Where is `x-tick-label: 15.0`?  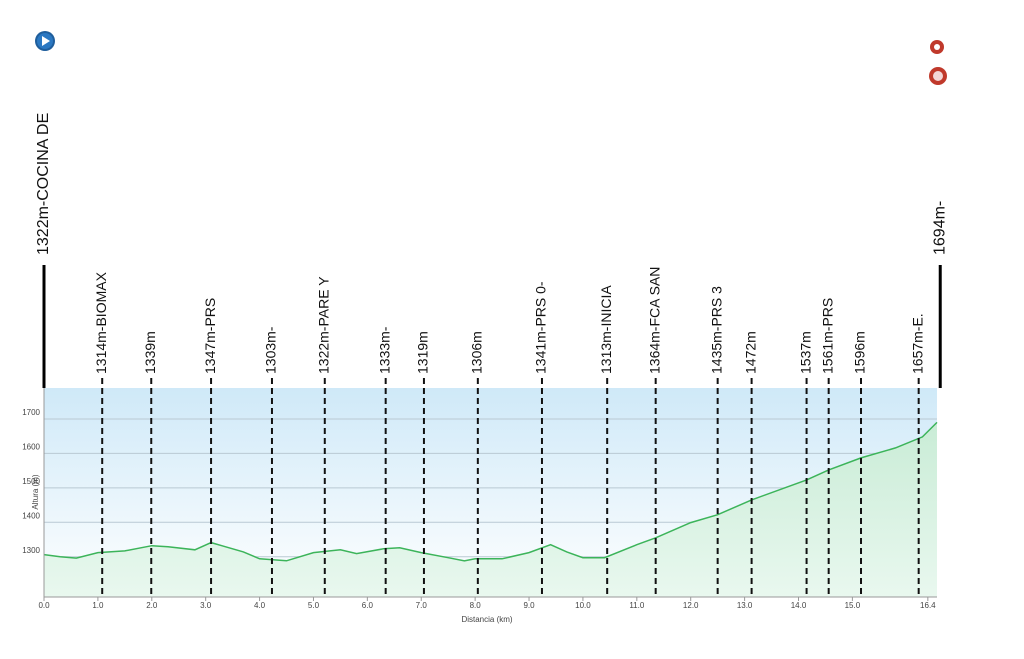
x-tick-label: 15.0 is located at coordinates (853, 605).